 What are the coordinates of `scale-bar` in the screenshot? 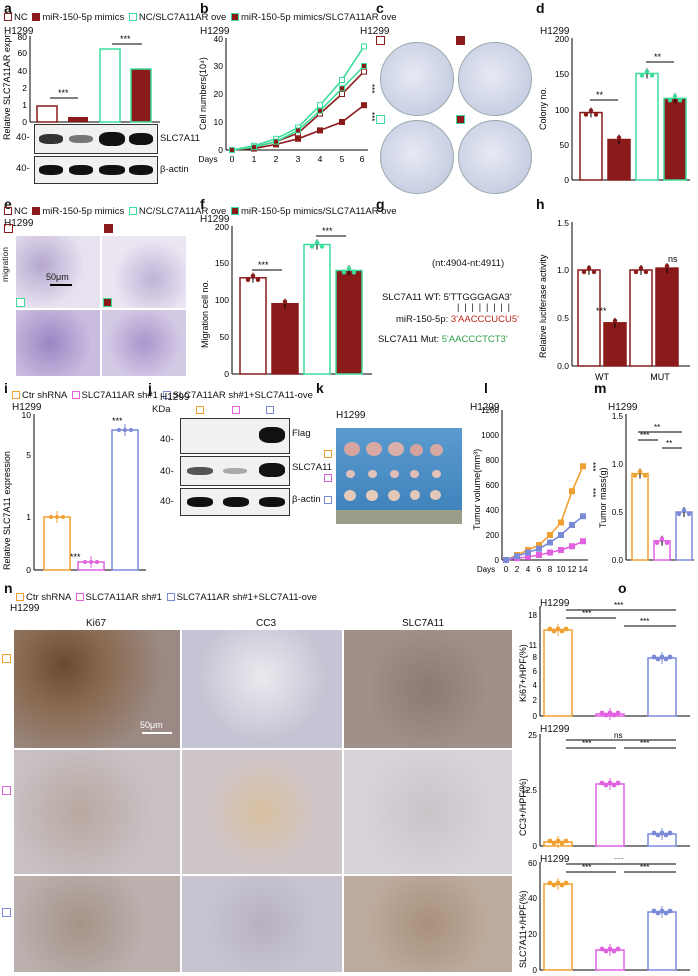 It's located at (157, 733).